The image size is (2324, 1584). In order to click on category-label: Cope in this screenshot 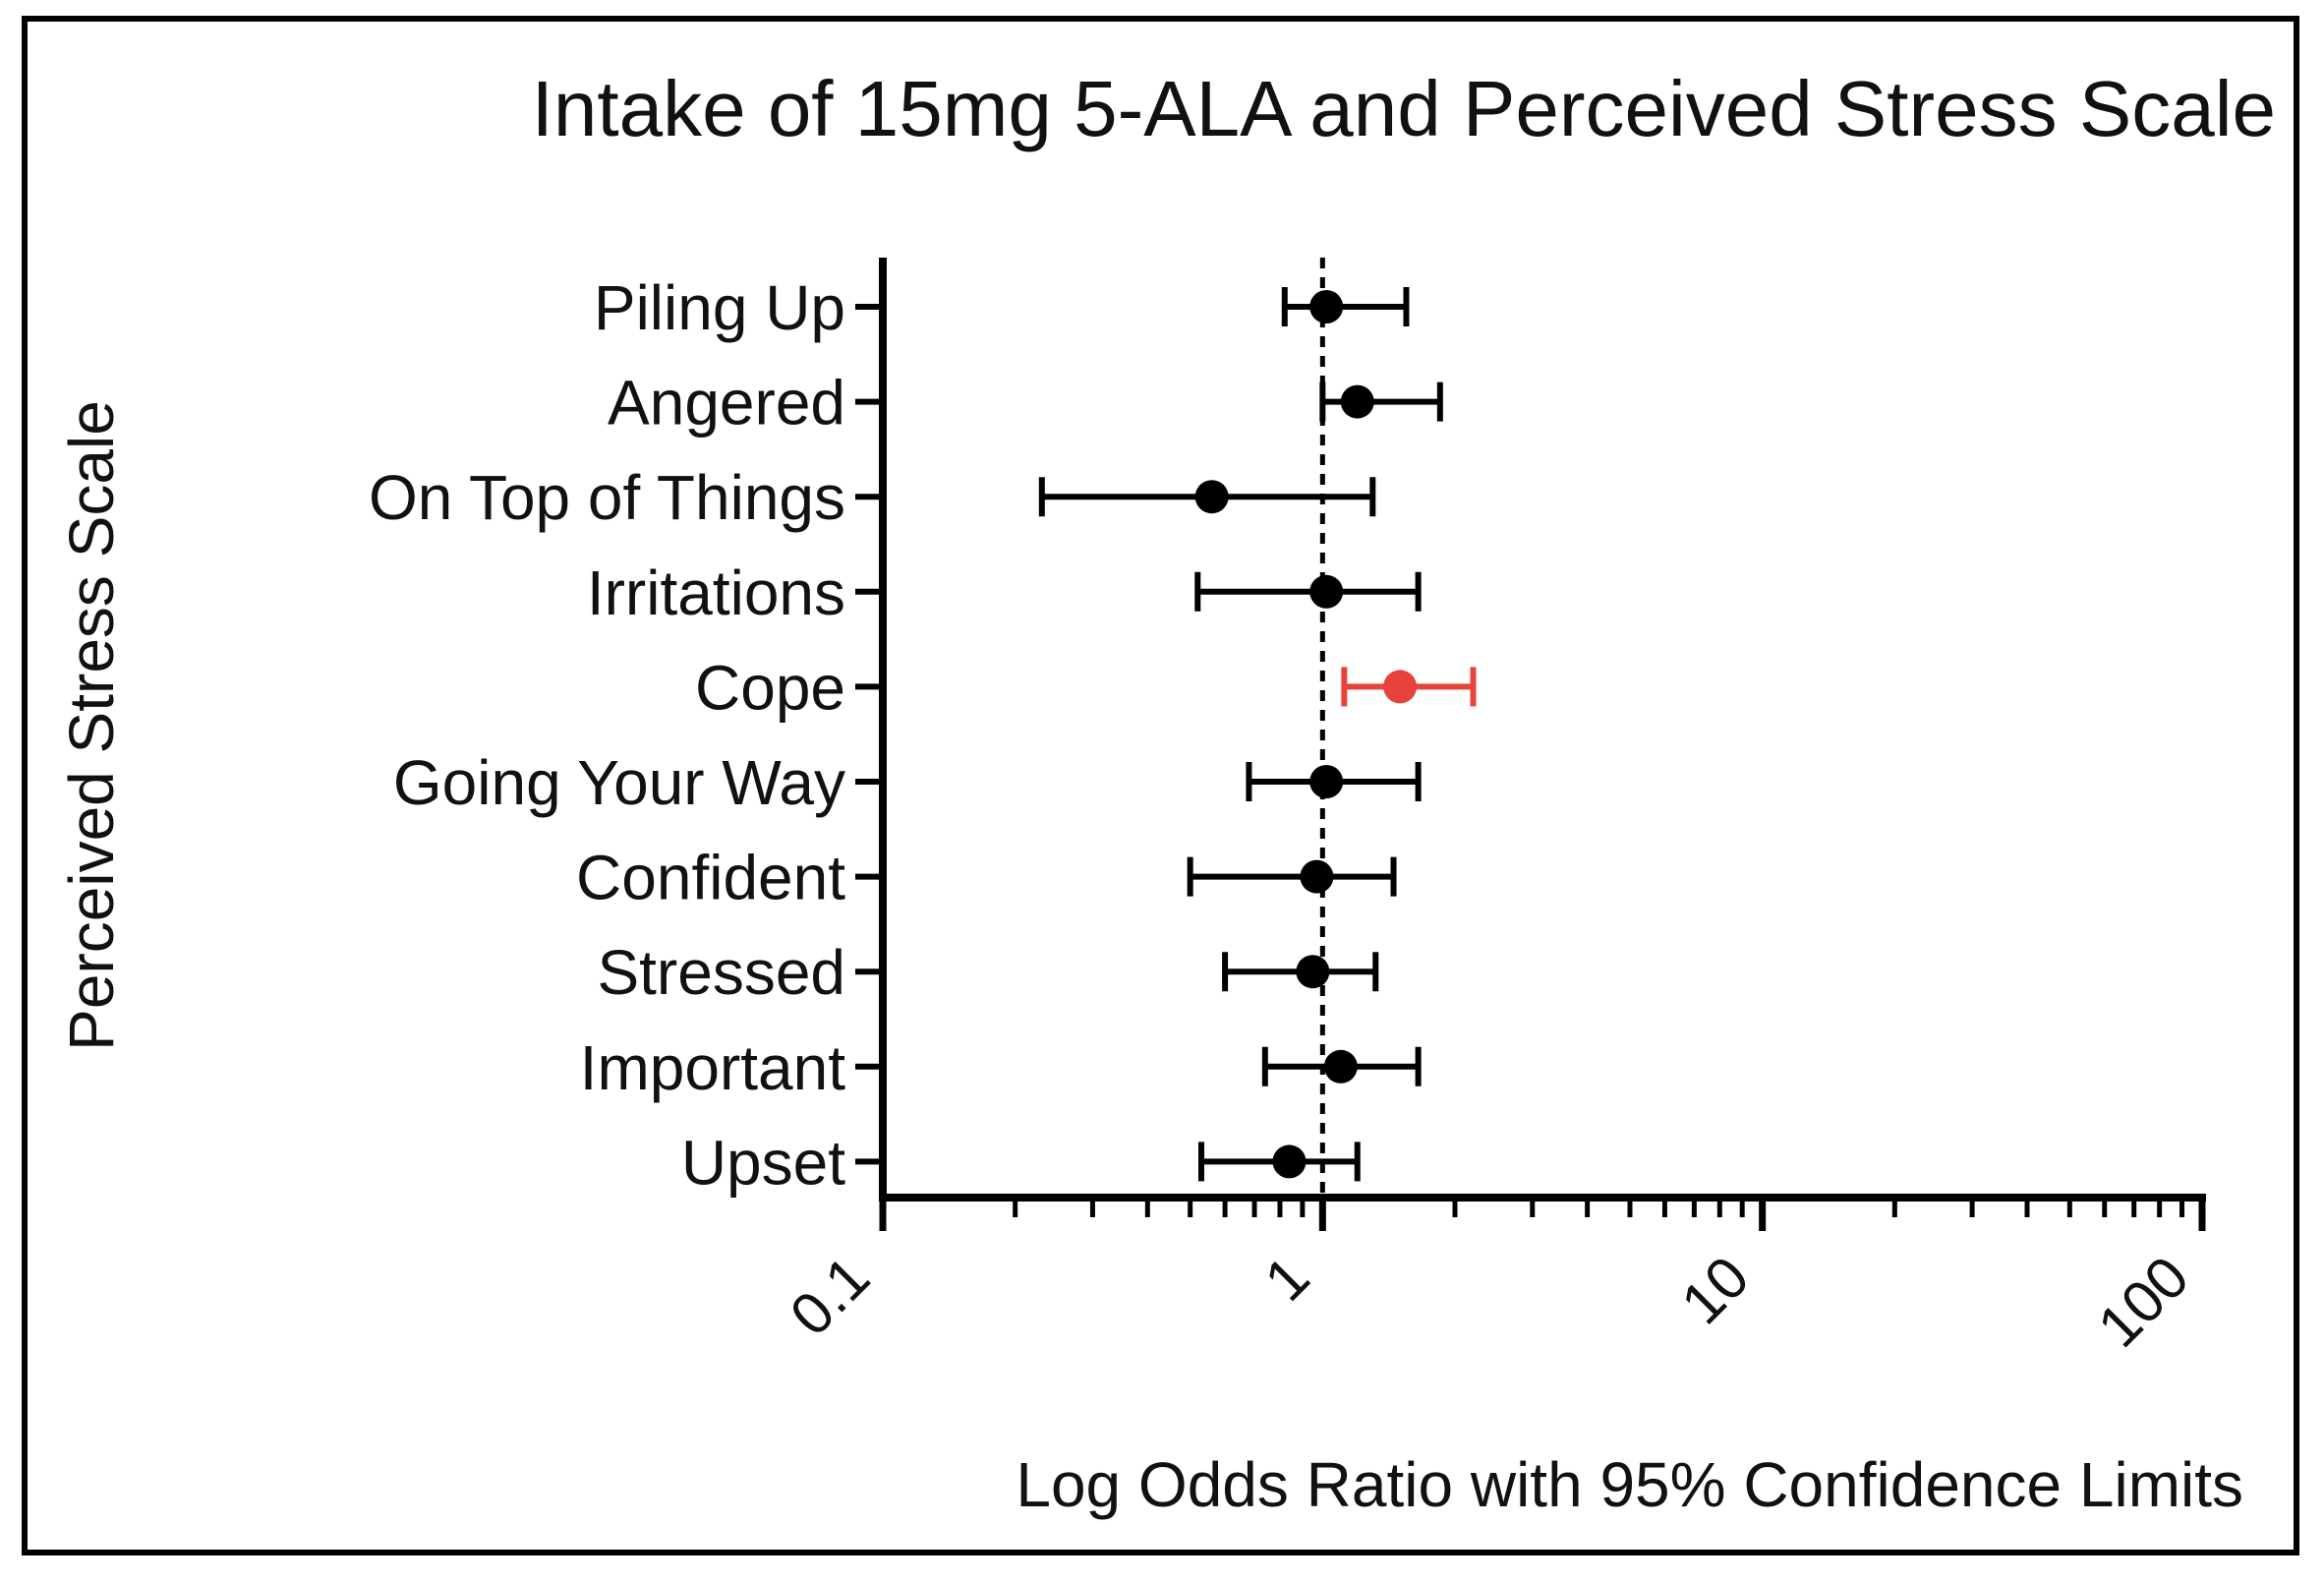, I will do `click(770, 687)`.